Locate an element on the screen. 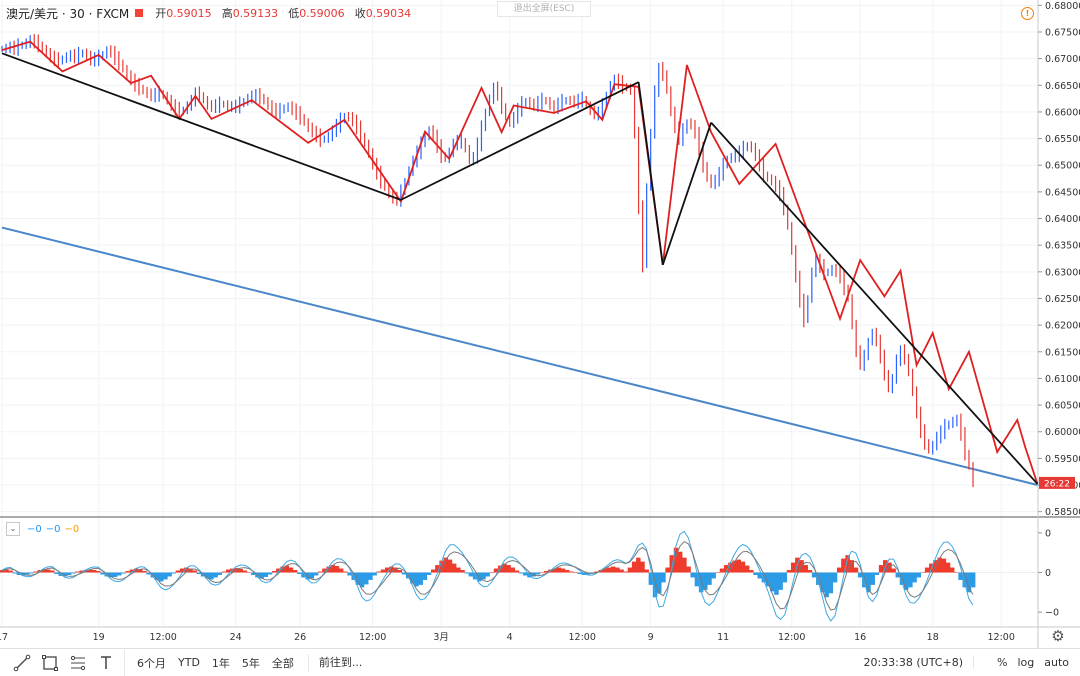 The width and height of the screenshot is (1080, 676). range-6m: 6个月 is located at coordinates (151, 663).